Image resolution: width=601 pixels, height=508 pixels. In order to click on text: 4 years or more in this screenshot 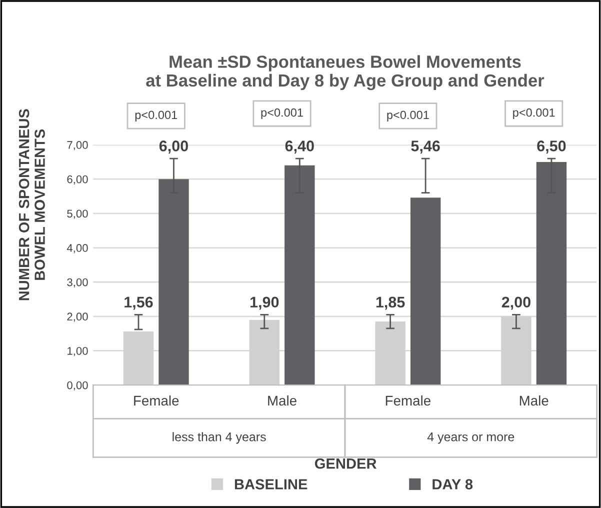, I will do `click(470, 438)`.